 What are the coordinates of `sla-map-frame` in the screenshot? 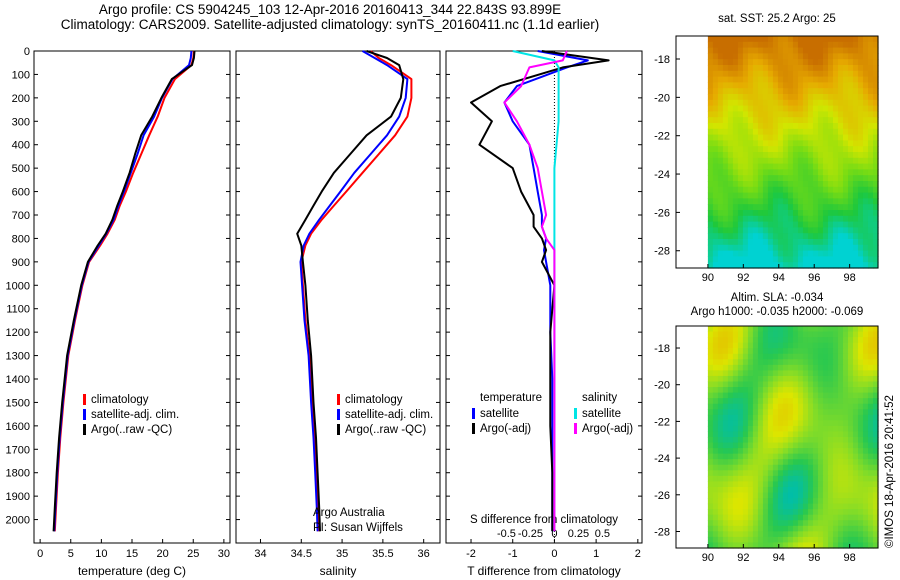 It's located at (777, 437).